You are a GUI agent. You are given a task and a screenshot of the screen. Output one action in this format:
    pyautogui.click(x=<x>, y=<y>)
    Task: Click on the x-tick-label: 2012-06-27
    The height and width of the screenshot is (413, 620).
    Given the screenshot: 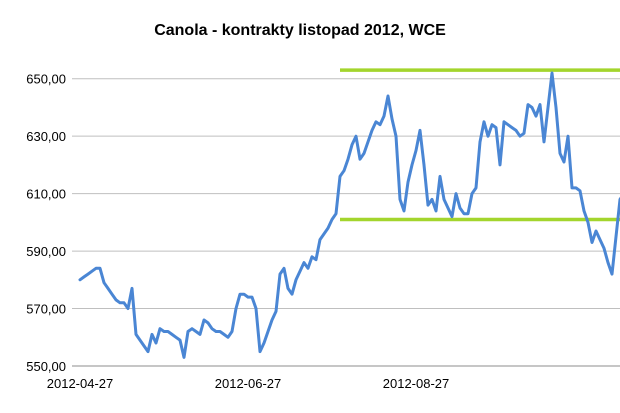 What is the action you would take?
    pyautogui.click(x=248, y=383)
    